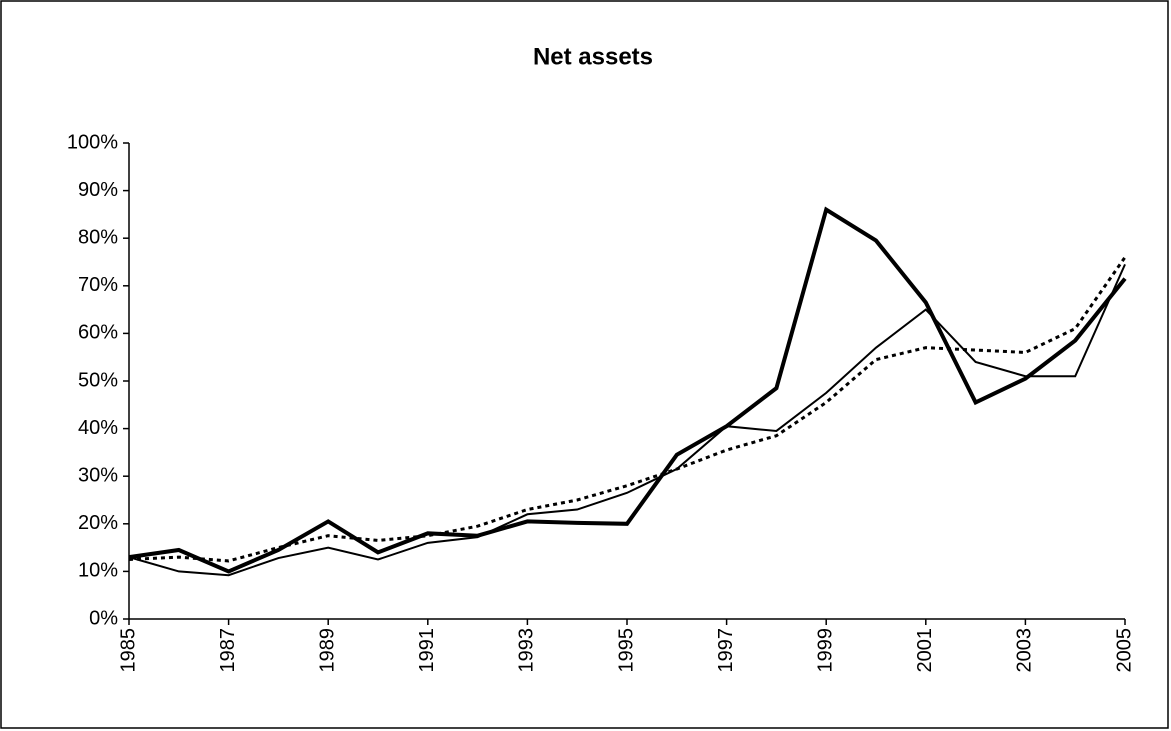  Describe the element at coordinates (98, 571) in the screenshot. I see `y-tick-label: 10%` at that location.